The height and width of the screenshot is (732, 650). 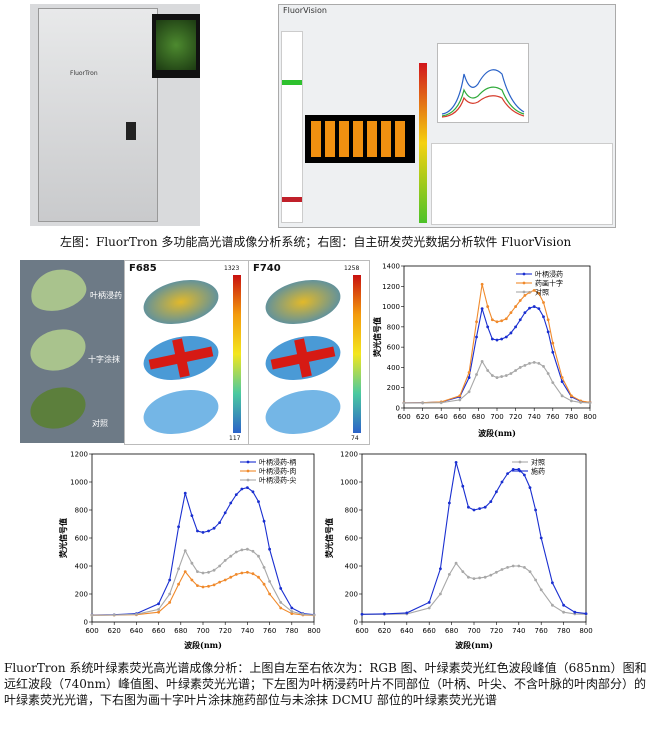 What do you see at coordinates (313, 631) in the screenshot?
I see `x-tick-label: 800` at bounding box center [313, 631].